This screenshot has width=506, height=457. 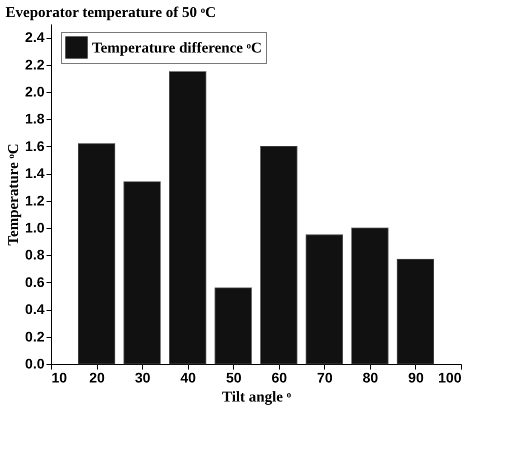 What do you see at coordinates (60, 378) in the screenshot?
I see `x-tick-label: 10` at bounding box center [60, 378].